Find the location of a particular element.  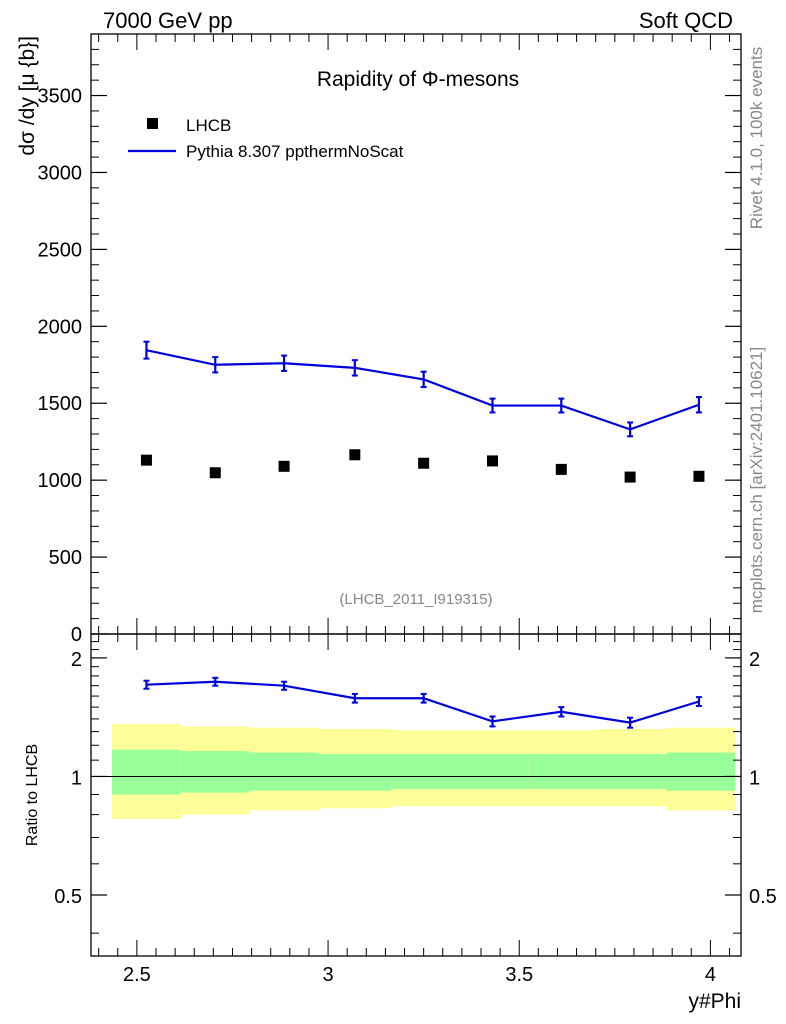

y-tick-label: 500 is located at coordinates (65, 558).